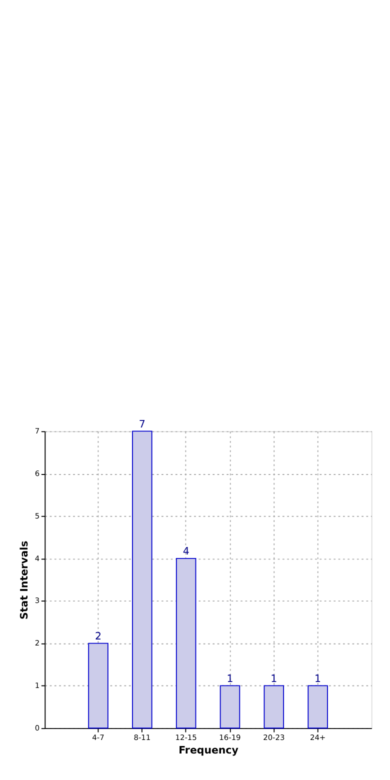 The width and height of the screenshot is (390, 780). Describe the element at coordinates (37, 727) in the screenshot. I see `y-tick-label: 0` at that location.